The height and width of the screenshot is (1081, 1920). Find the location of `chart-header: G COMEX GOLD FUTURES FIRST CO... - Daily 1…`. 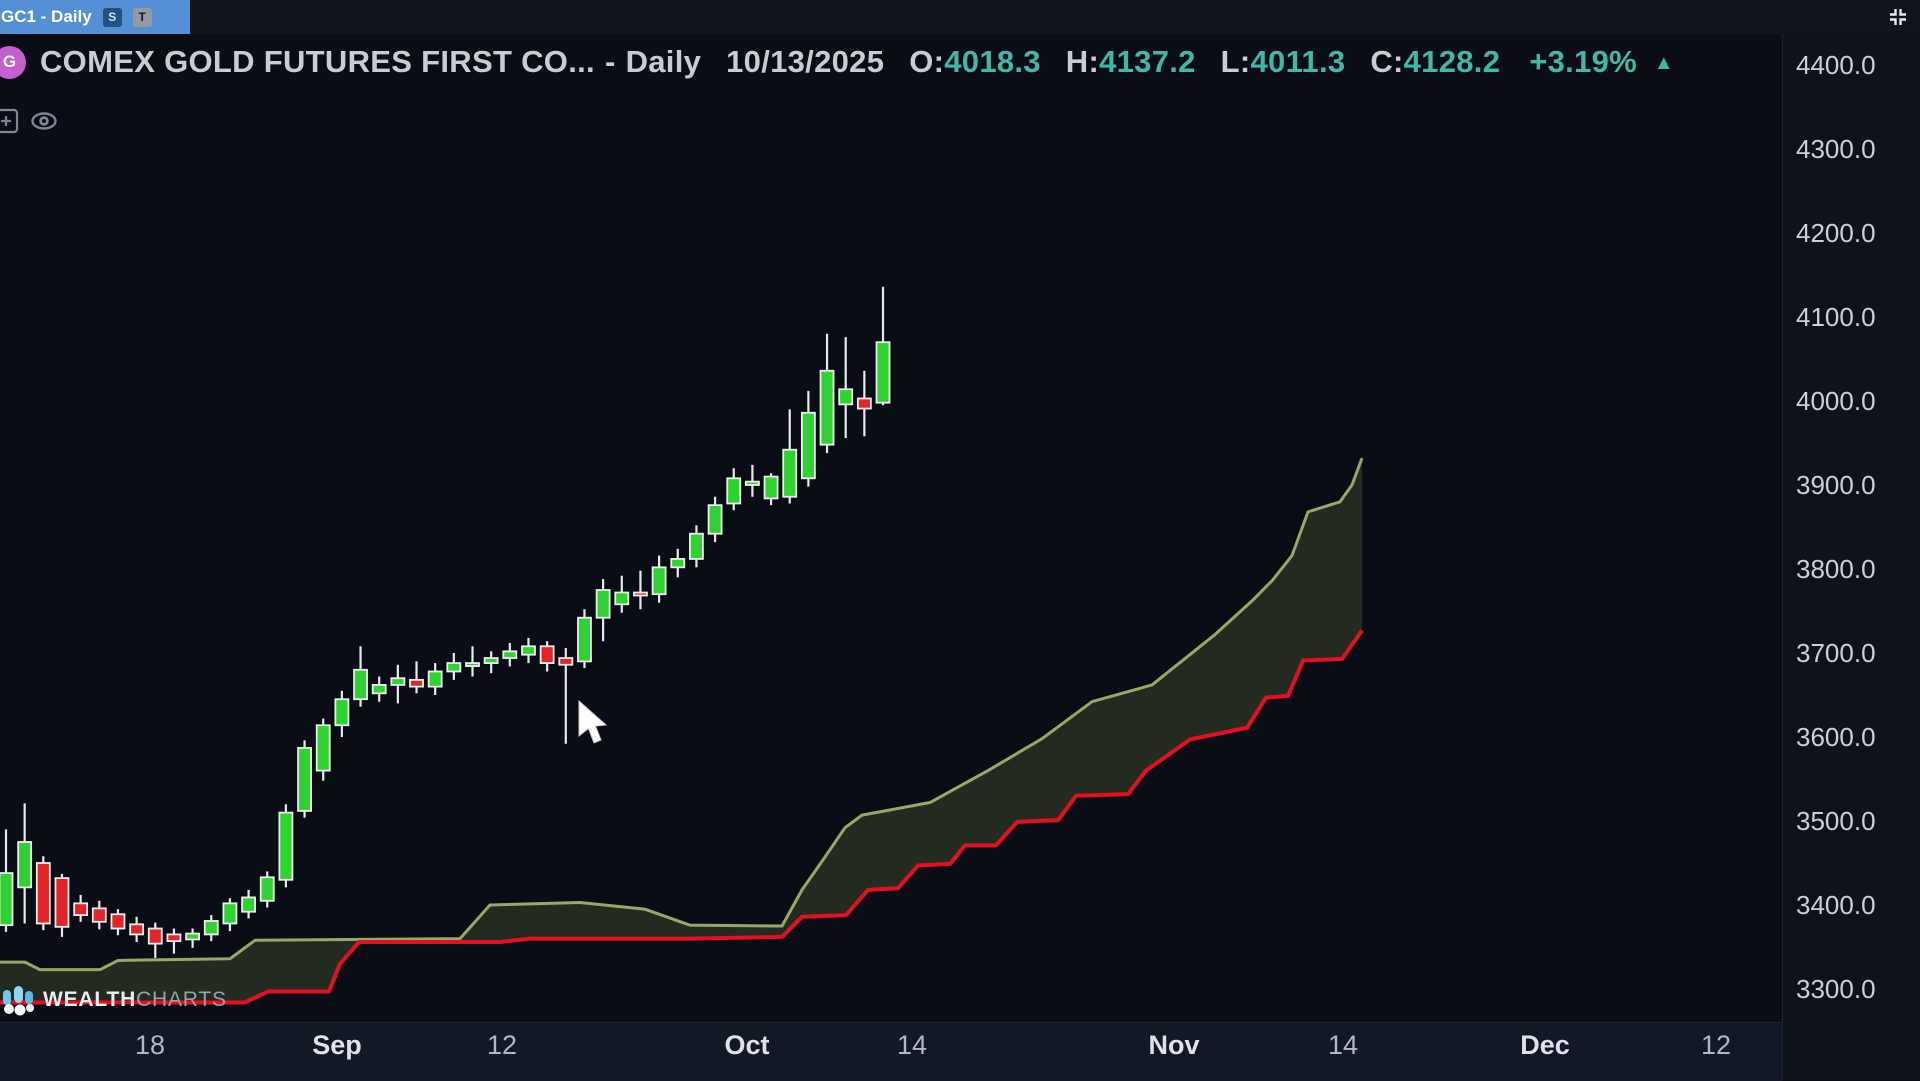

chart-header: G COMEX GOLD FUTURES FIRST CO... - Daily 1… is located at coordinates (837, 62).